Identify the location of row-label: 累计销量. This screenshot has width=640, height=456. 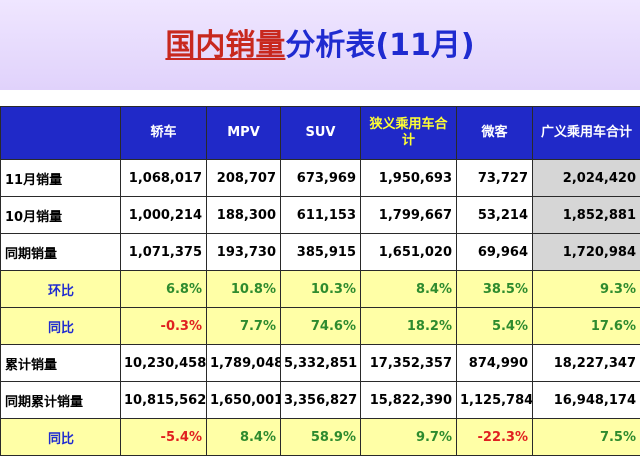
(61, 363).